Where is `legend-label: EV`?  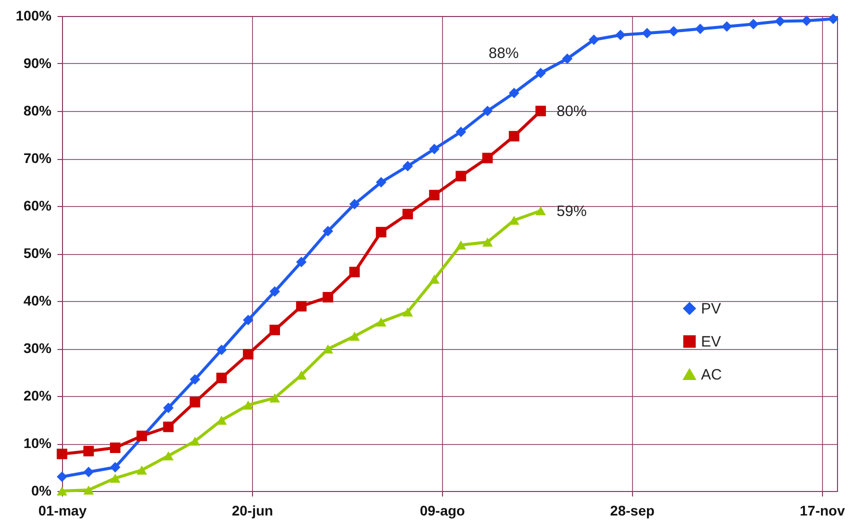 legend-label: EV is located at coordinates (711, 342).